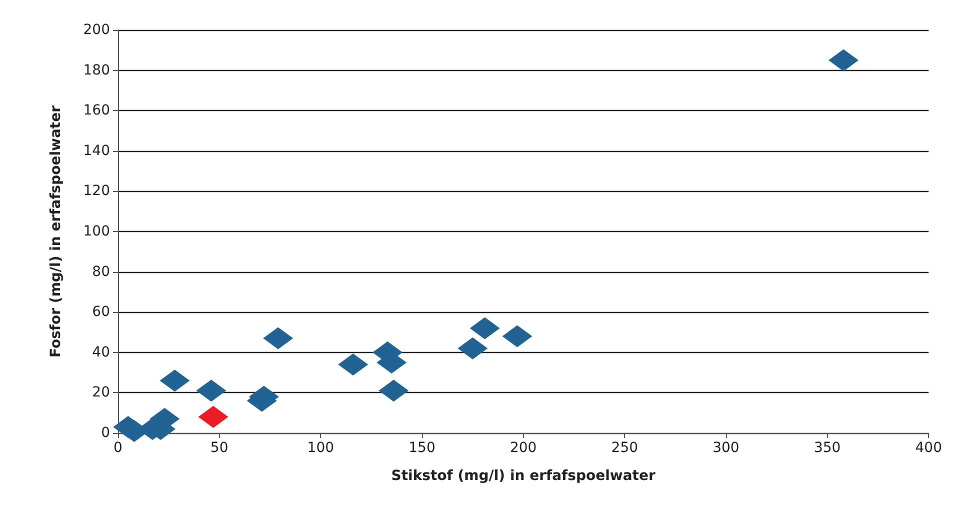 This screenshot has height=508, width=953. Describe the element at coordinates (96, 70) in the screenshot. I see `y-tick-label: 180` at that location.